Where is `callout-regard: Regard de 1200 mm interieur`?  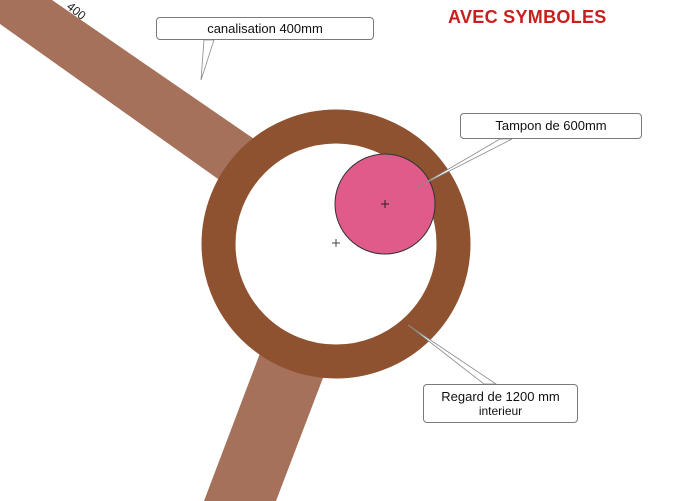
callout-regard: Regard de 1200 mm interieur is located at coordinates (500, 403).